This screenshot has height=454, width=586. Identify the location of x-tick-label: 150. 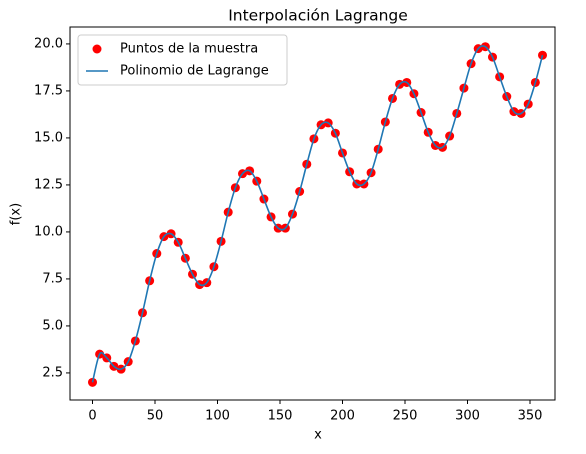
(280, 416).